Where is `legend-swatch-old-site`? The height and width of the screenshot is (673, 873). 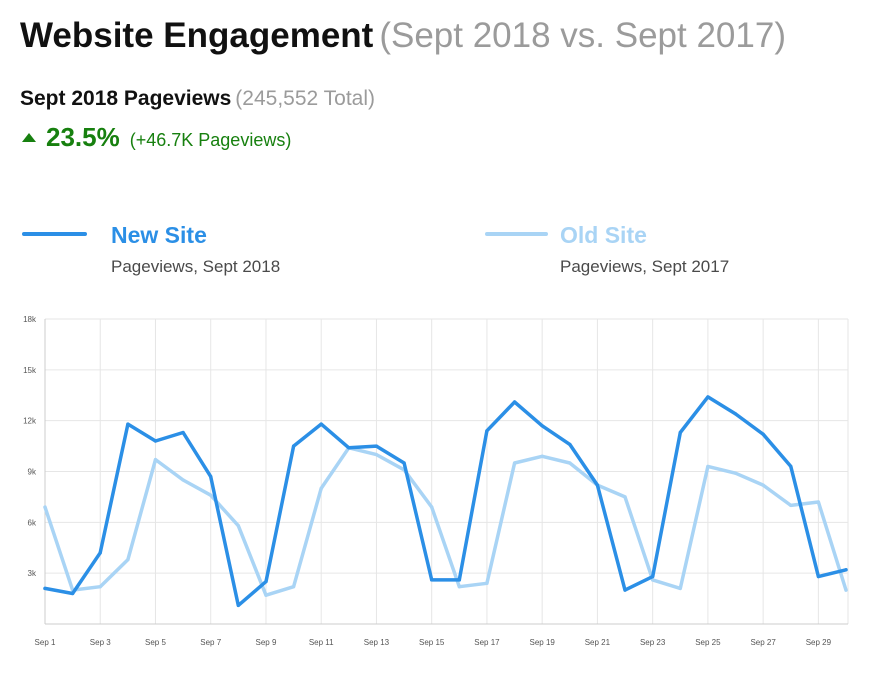
legend-swatch-old-site is located at coordinates (516, 234).